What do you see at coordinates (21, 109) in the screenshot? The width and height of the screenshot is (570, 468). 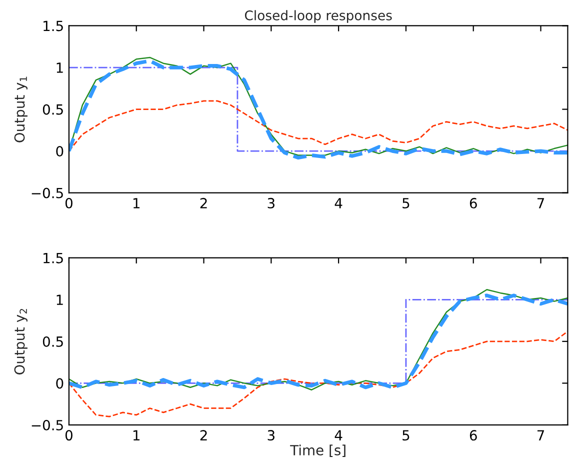 I see `y-axis-title: Output y$_{1}$` at bounding box center [21, 109].